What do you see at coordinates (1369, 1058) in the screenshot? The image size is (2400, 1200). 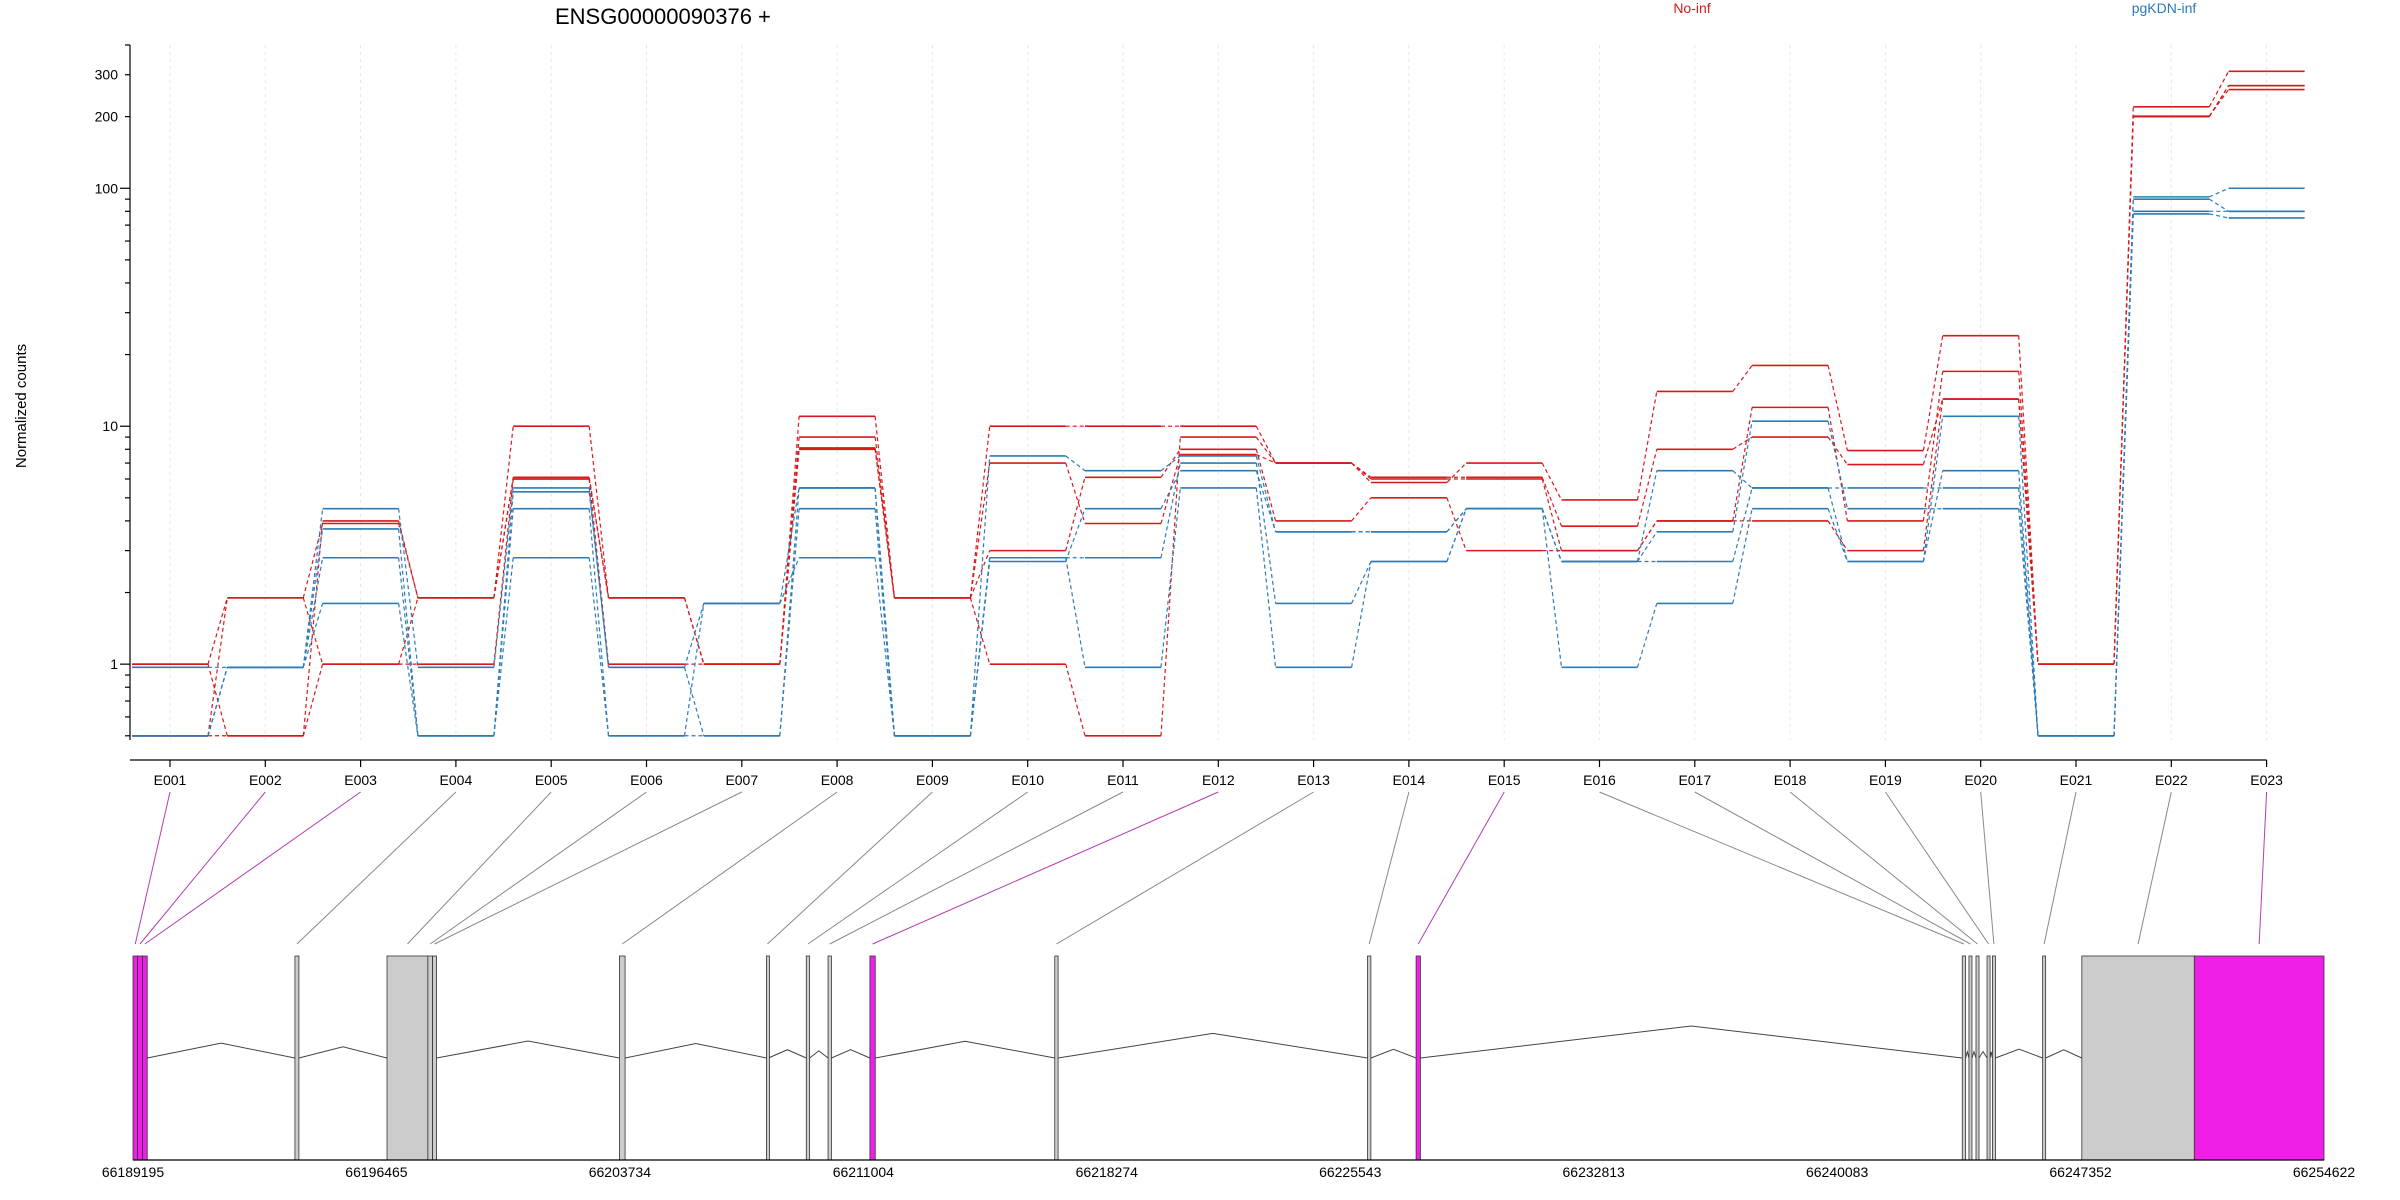 I see `exon-box-e014` at bounding box center [1369, 1058].